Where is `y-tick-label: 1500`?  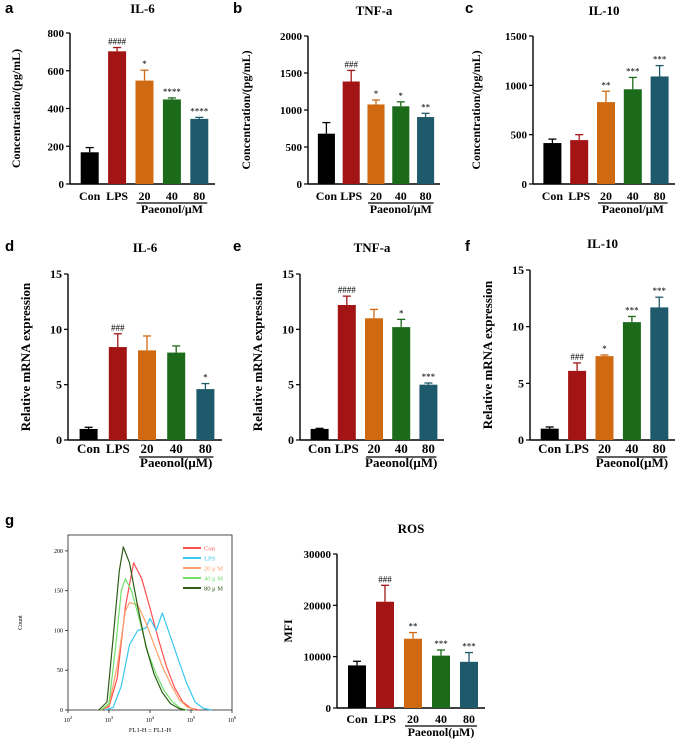
y-tick-label: 1500 is located at coordinates (516, 37).